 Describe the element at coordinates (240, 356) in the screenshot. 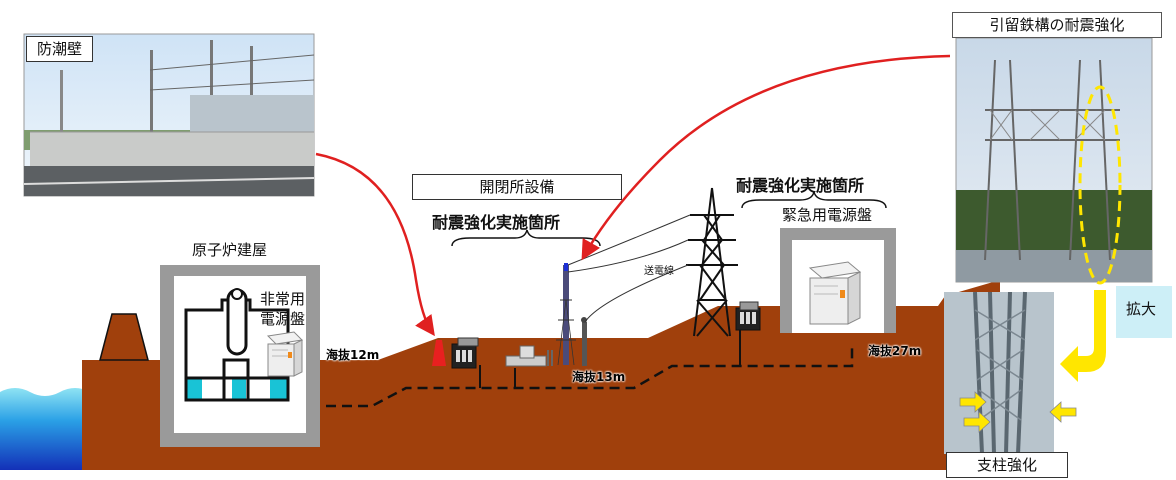

I see `reactor-building` at that location.